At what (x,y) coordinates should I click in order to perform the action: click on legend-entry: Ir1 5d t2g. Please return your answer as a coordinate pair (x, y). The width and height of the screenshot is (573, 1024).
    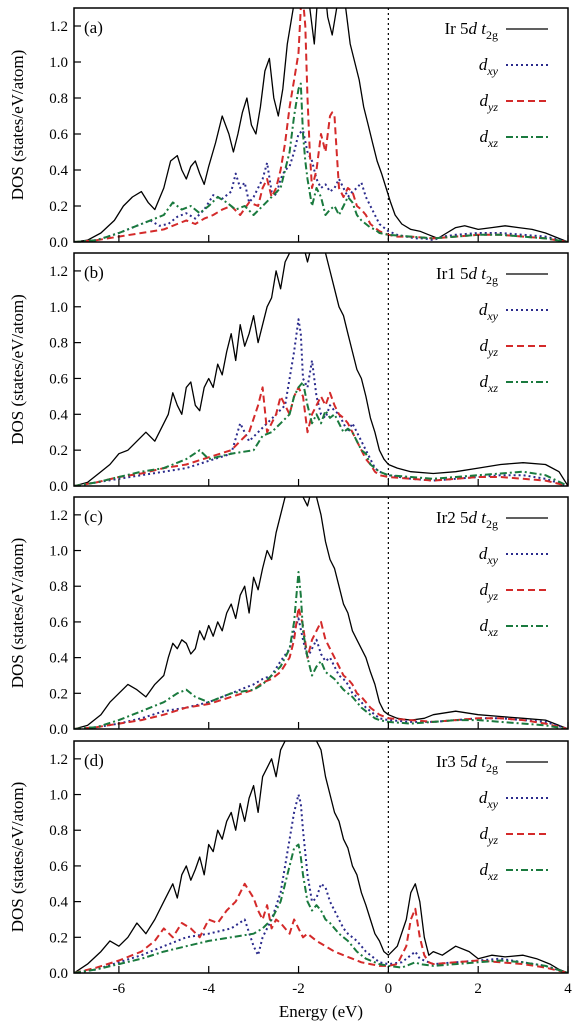
    Looking at the image, I should click on (467, 275).